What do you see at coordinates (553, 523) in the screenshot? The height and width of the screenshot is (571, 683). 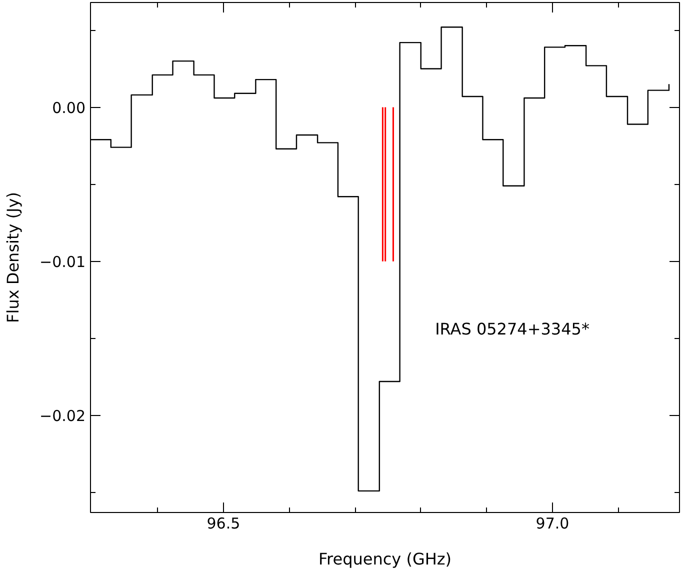 I see `x-tick-label: 97.0` at bounding box center [553, 523].